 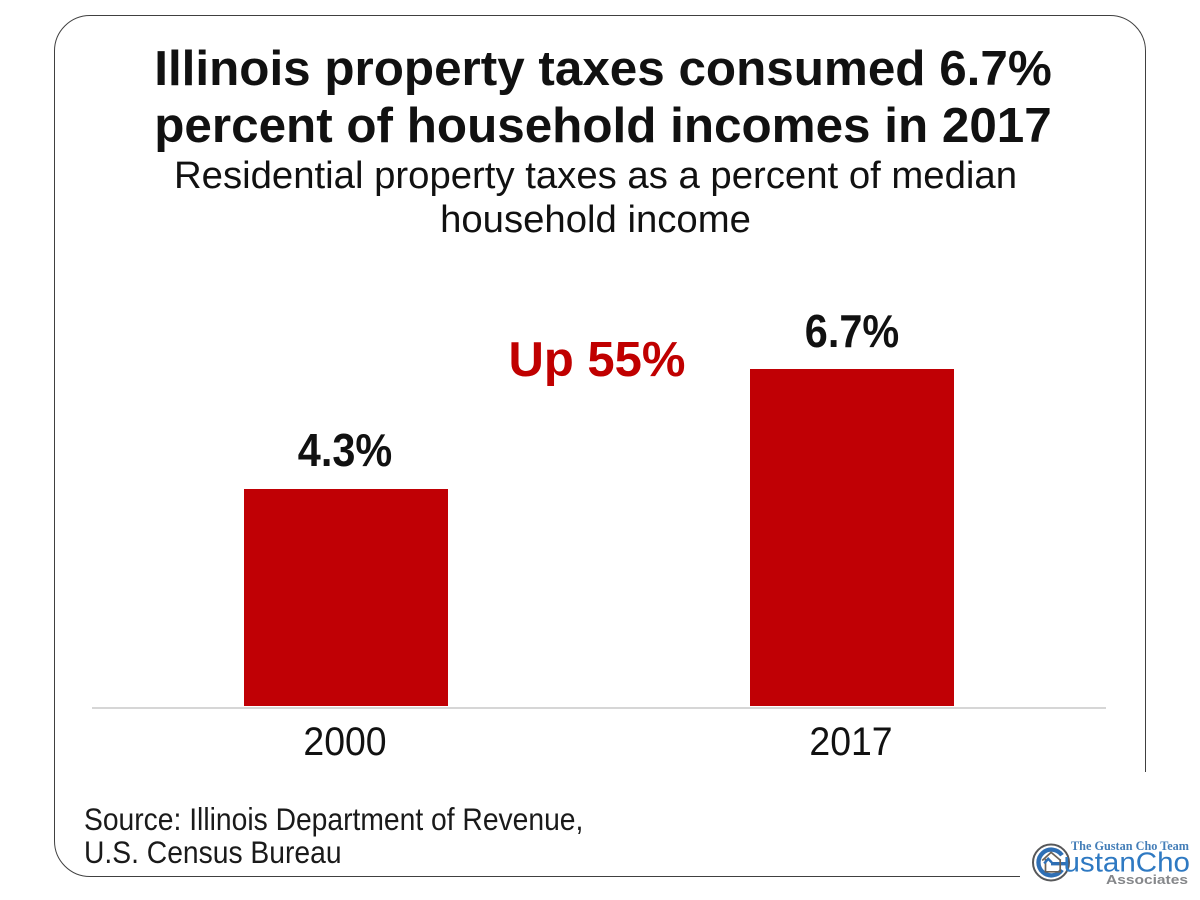 I want to click on svg-text: ustanCho, so click(x=1127, y=862).